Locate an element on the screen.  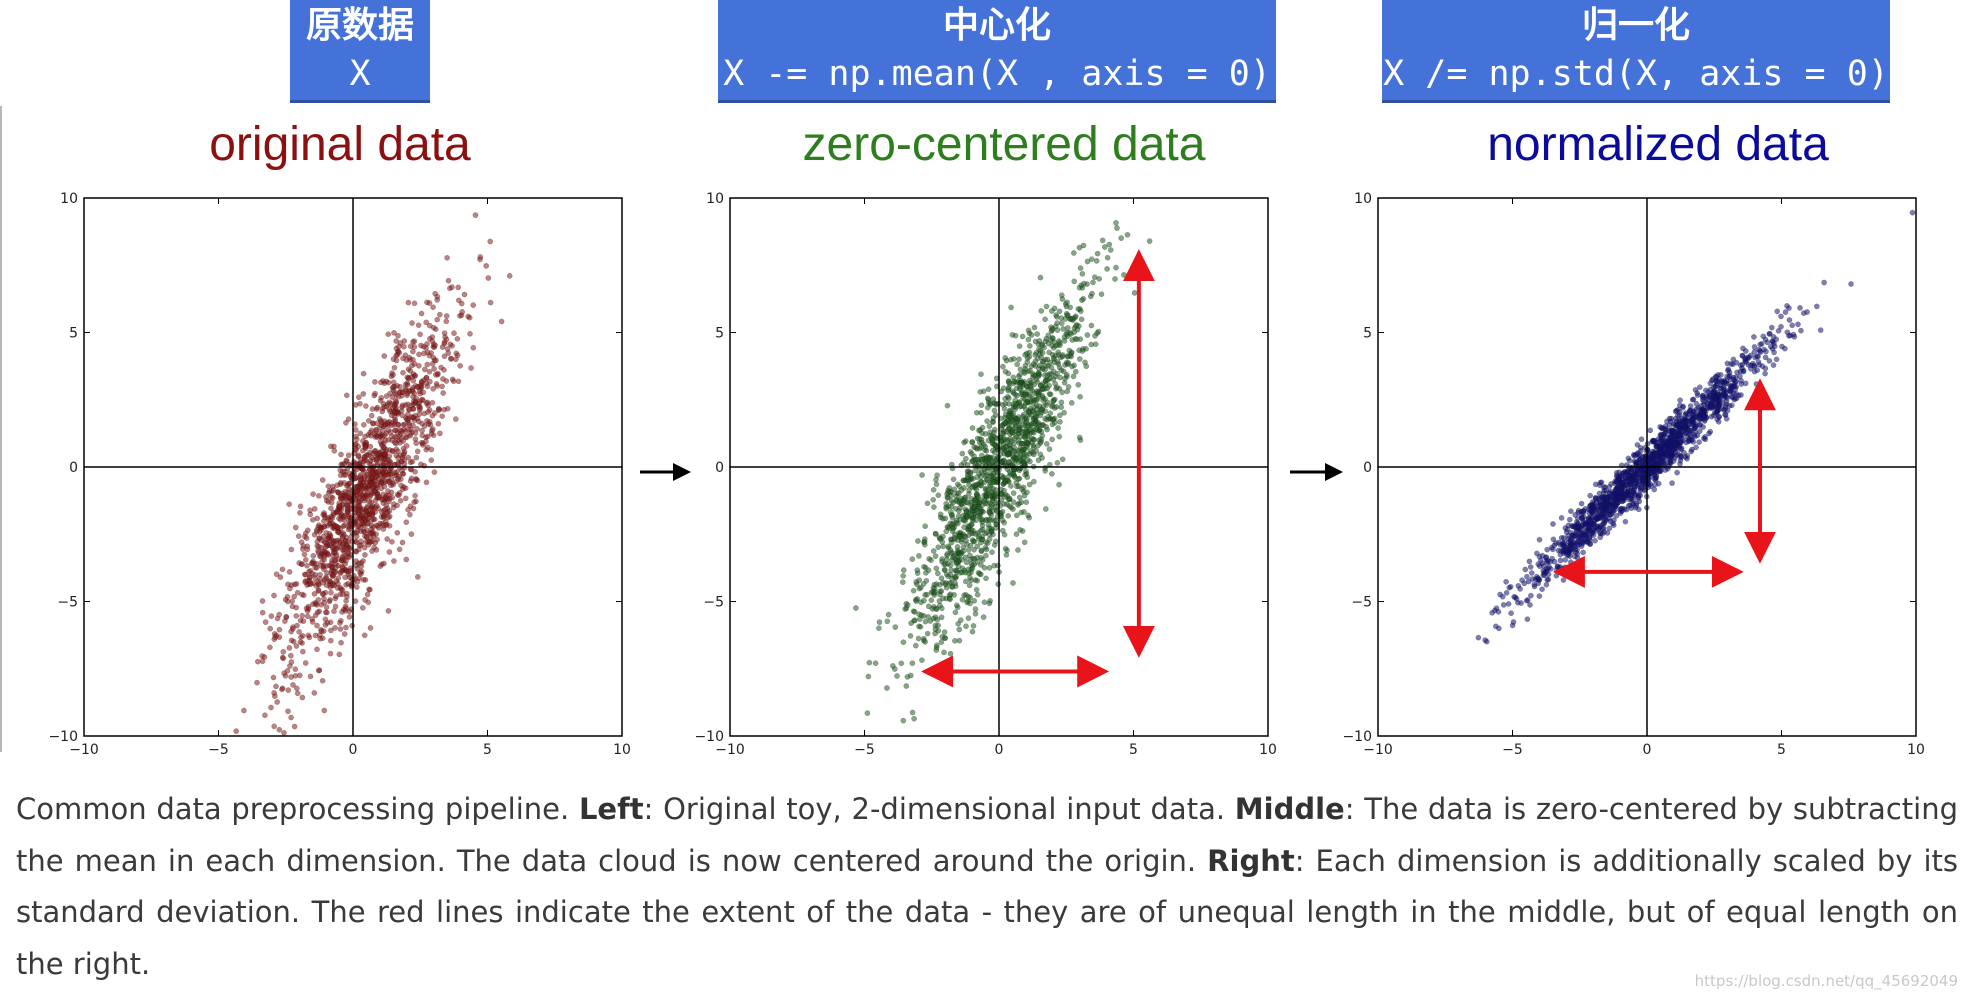
chart-title: zero-centered data is located at coordinates (1004, 144).